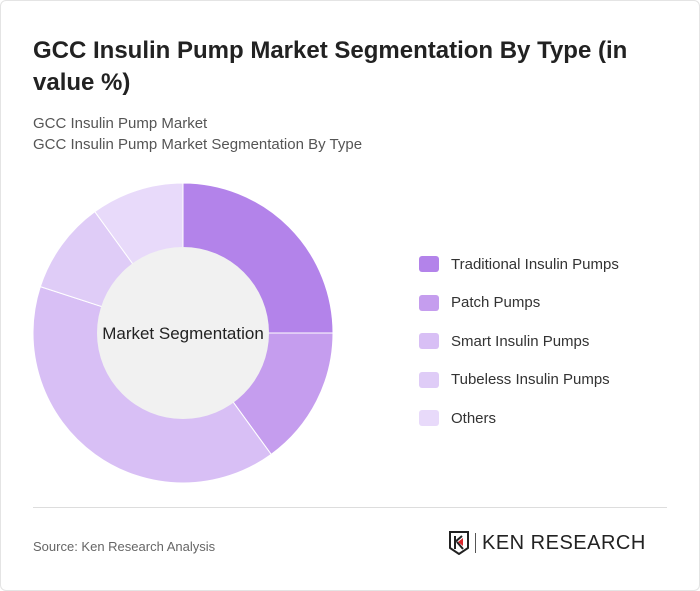 This screenshot has width=700, height=591. I want to click on legend-label: Traditional Insulin Pumps, so click(535, 264).